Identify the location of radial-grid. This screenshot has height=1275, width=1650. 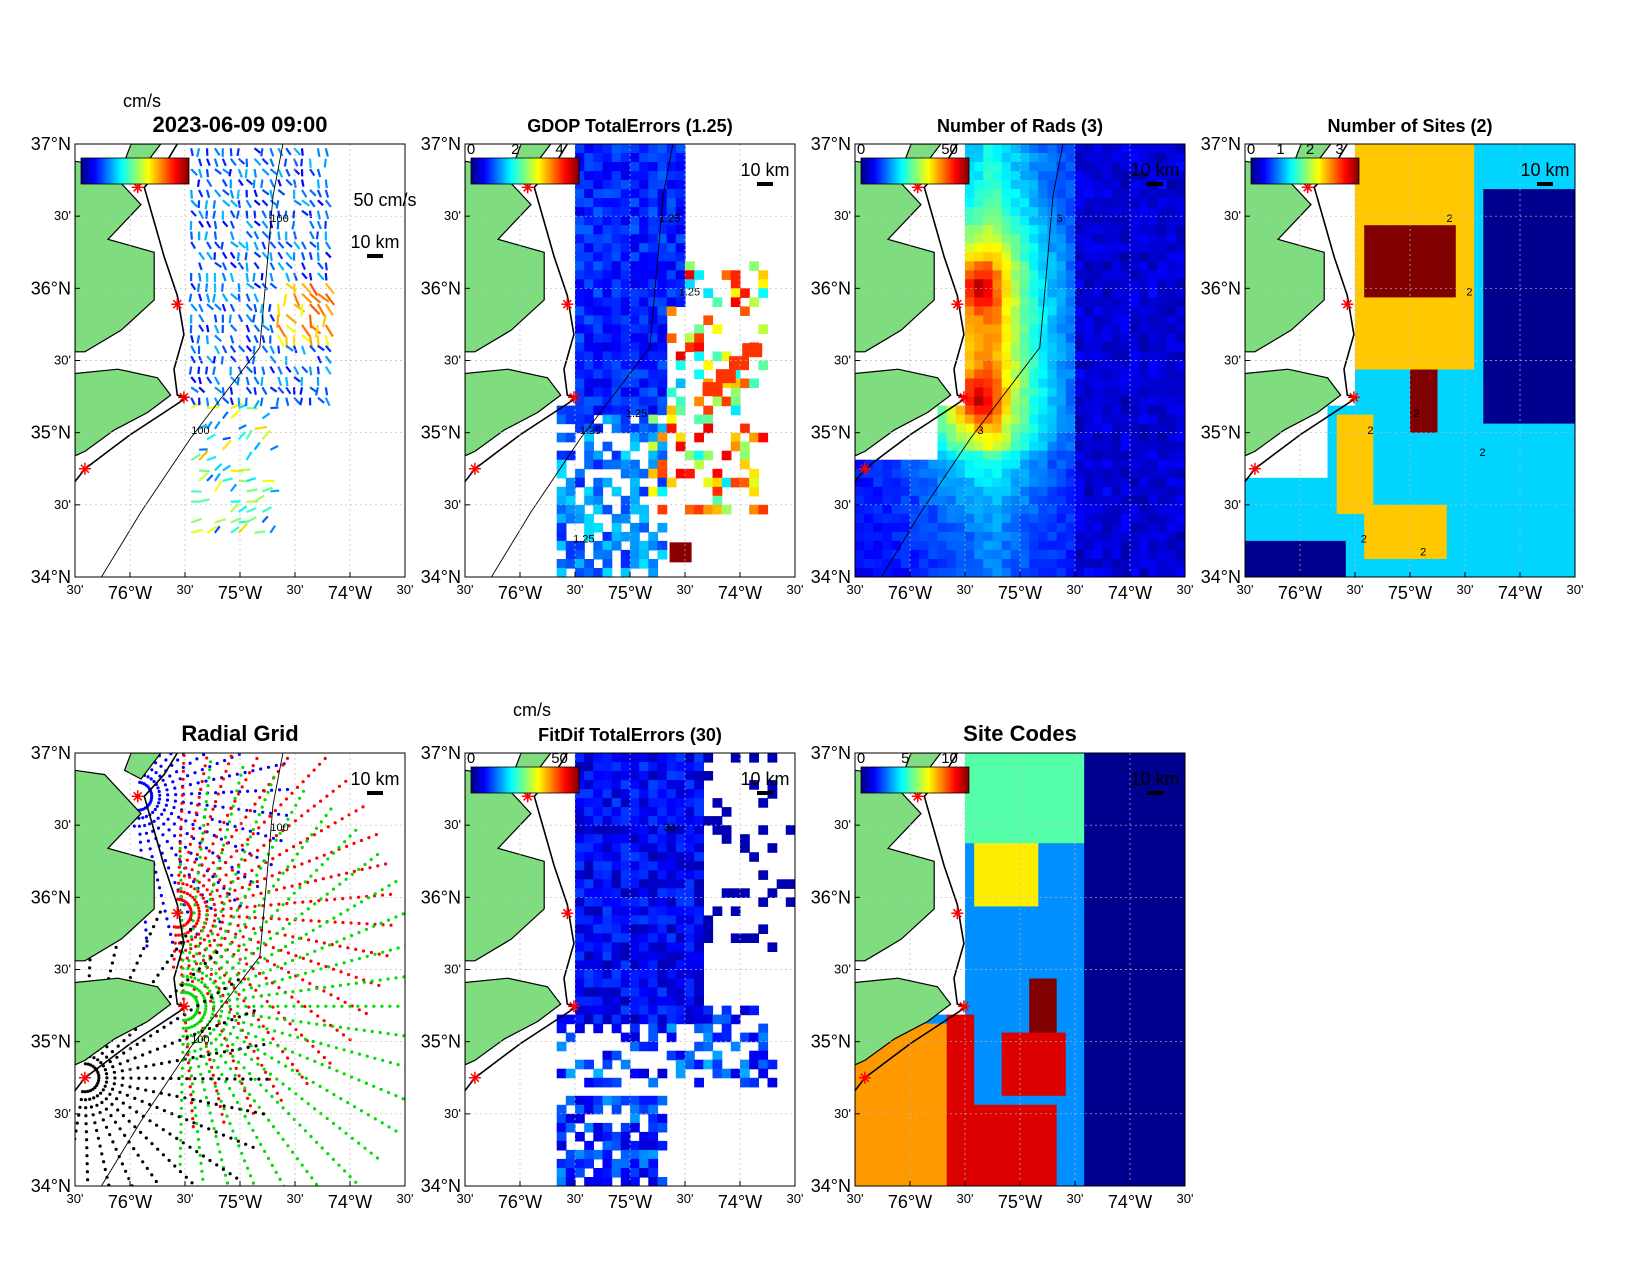
(240, 931).